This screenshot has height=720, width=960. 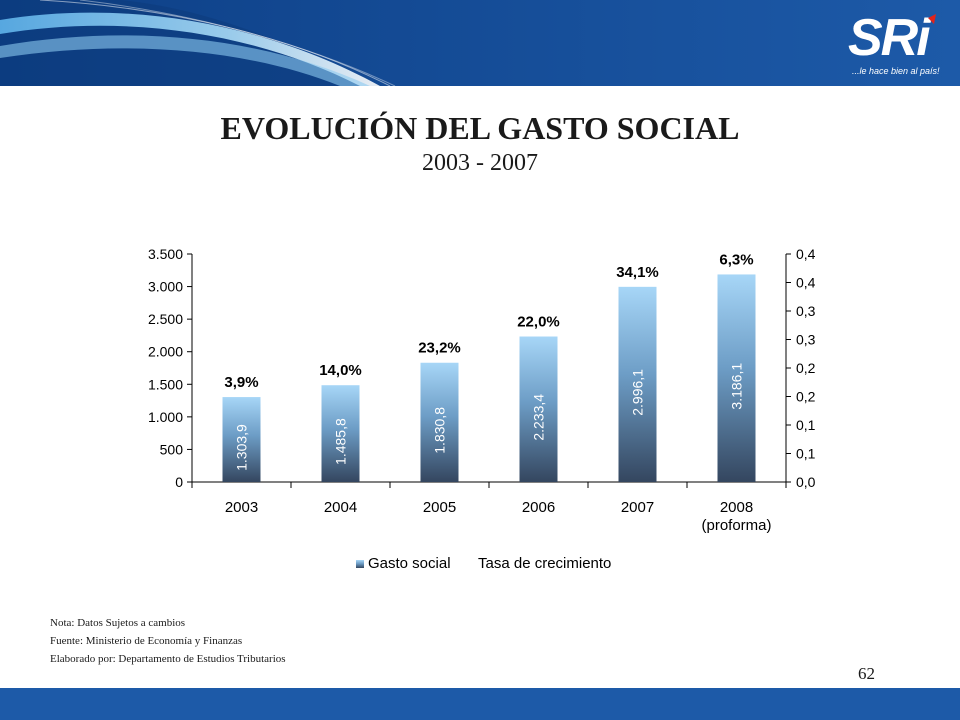 I want to click on x-tick-label: 2003, so click(x=241, y=507).